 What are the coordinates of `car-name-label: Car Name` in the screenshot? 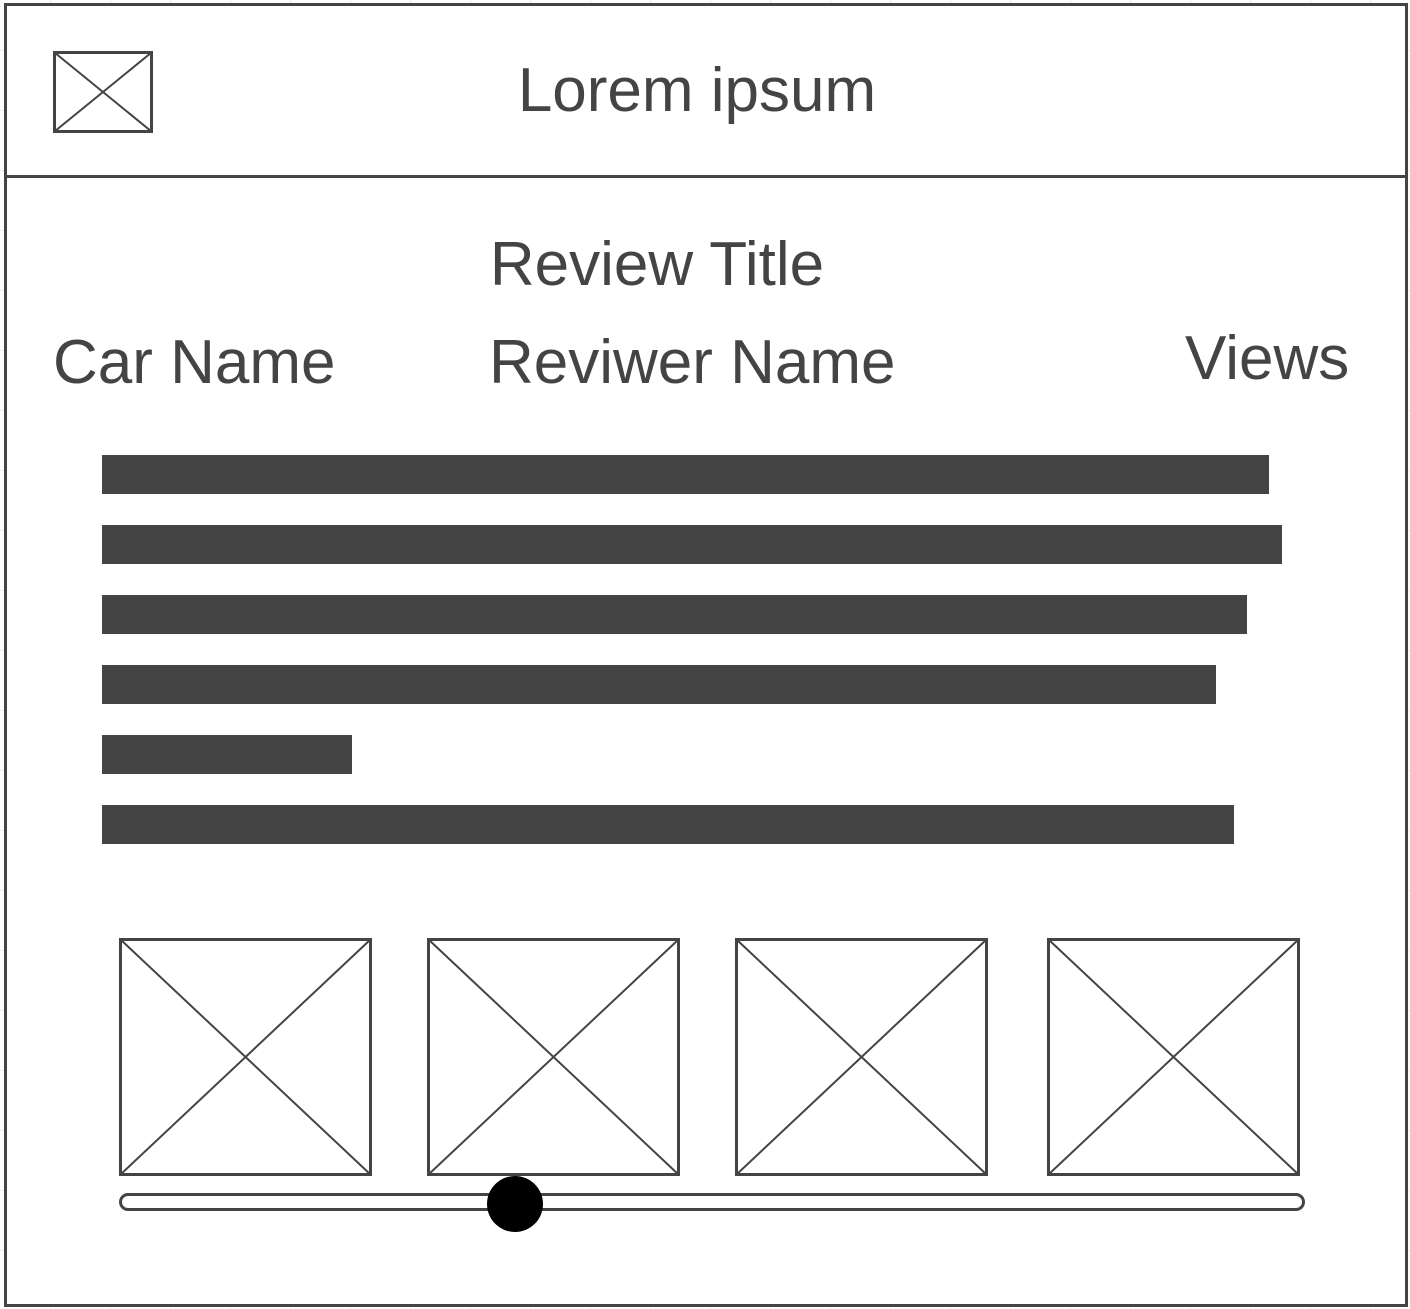 It's located at (194, 362).